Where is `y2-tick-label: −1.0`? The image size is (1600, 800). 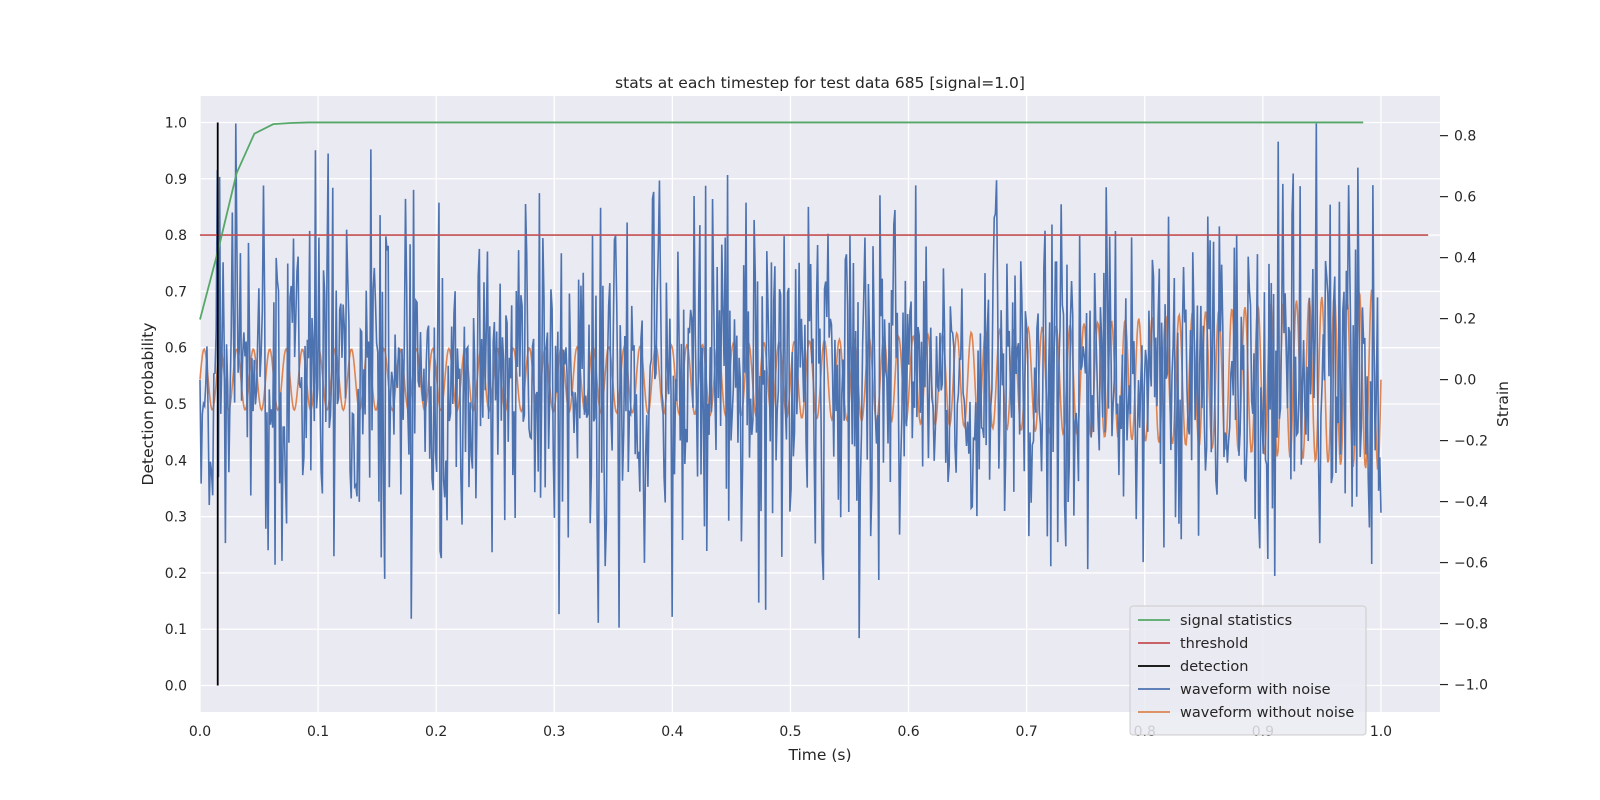
y2-tick-label: −1.0 is located at coordinates (1471, 686).